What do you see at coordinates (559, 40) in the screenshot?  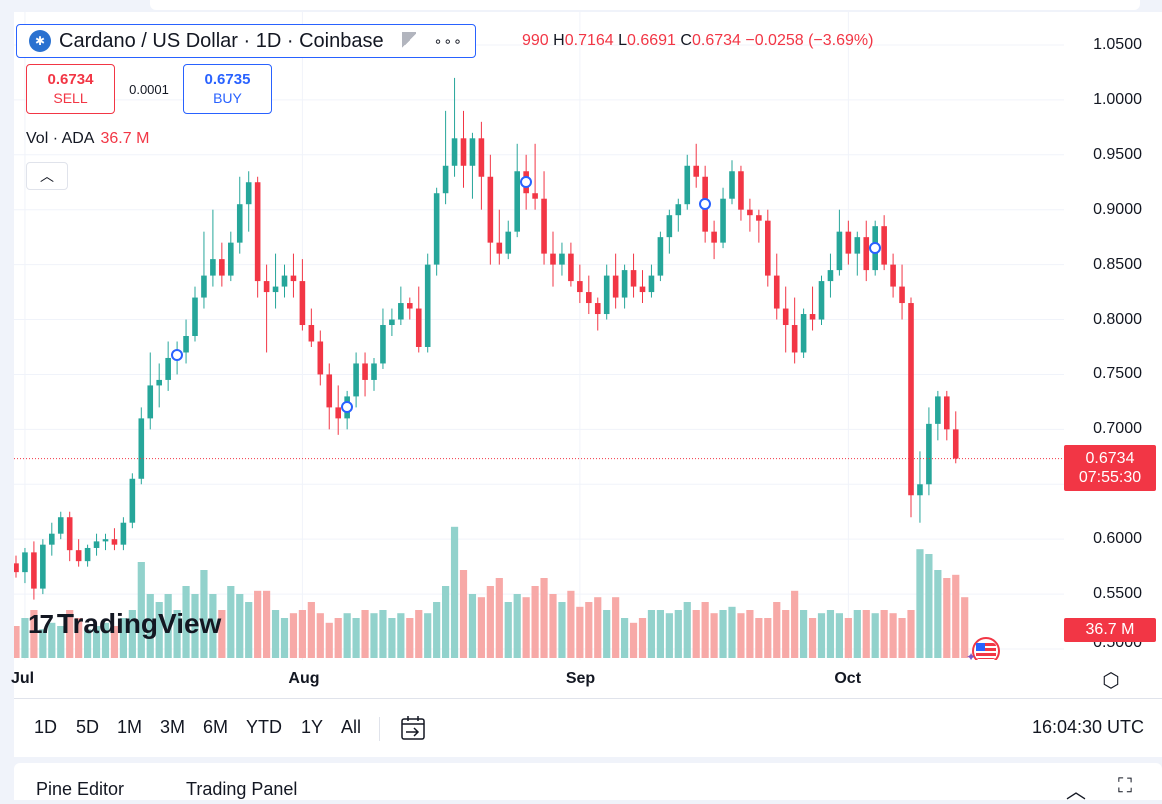 I see `high-label: H` at bounding box center [559, 40].